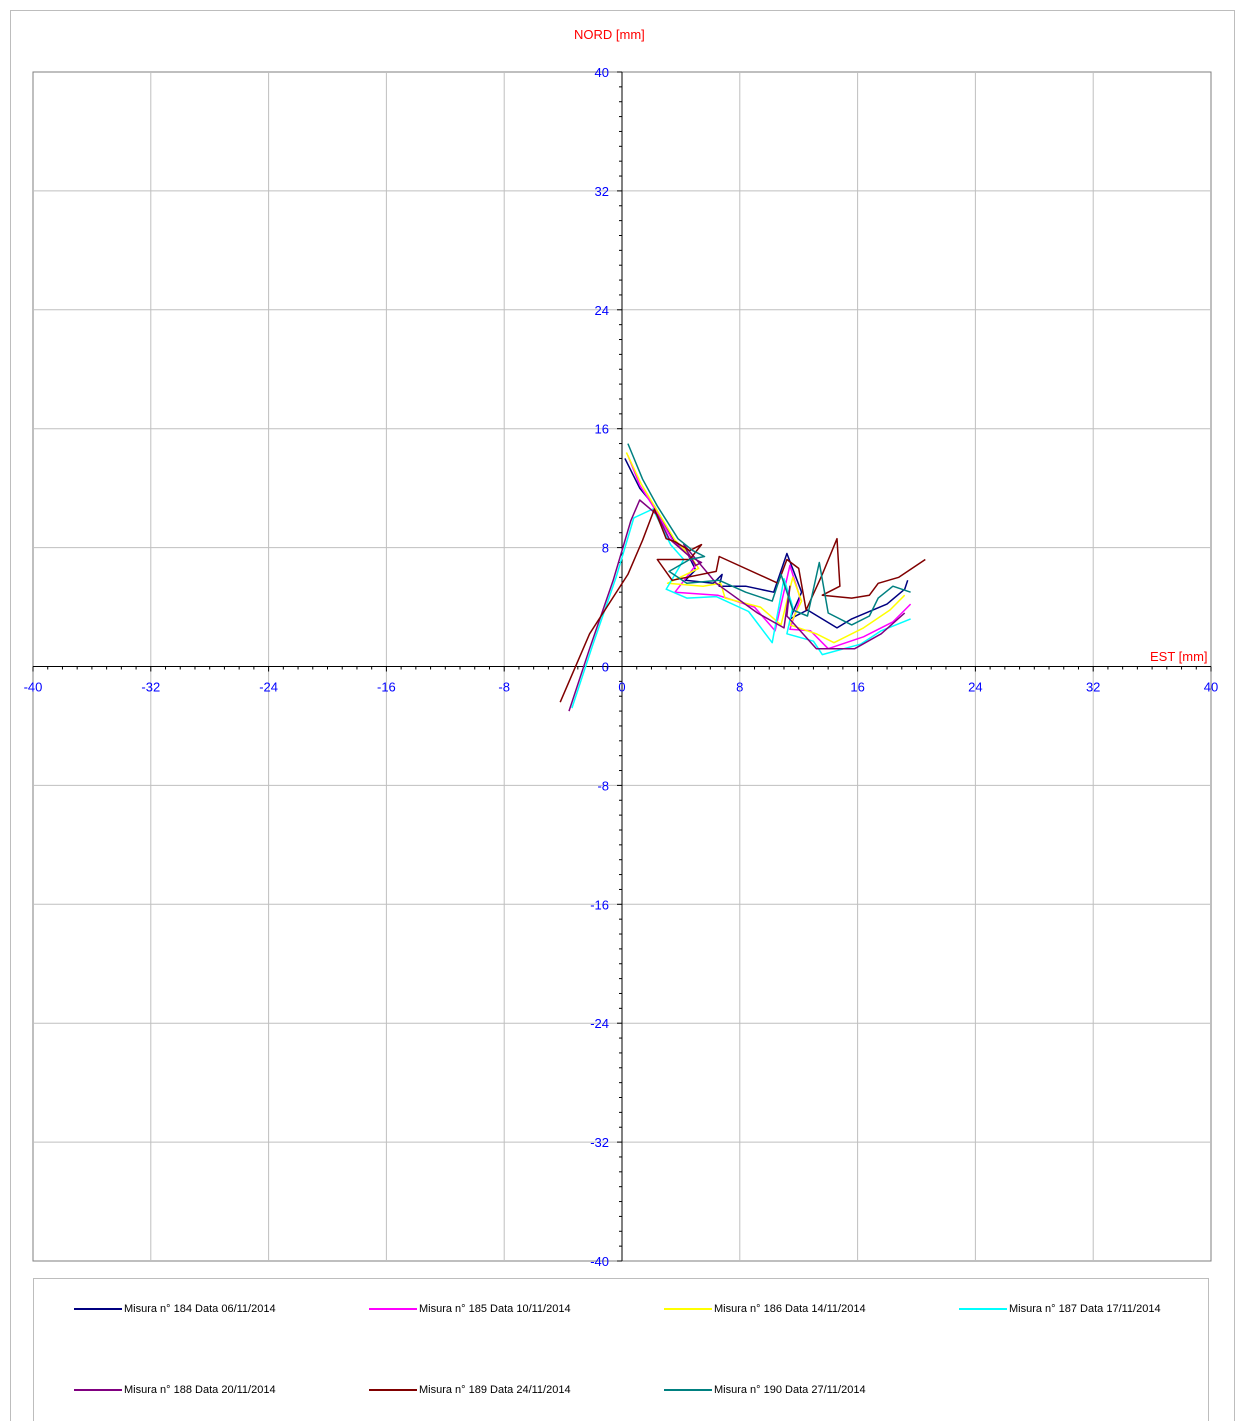 The width and height of the screenshot is (1239, 1421). Describe the element at coordinates (495, 1309) in the screenshot. I see `legend-label: Misura n° 185 Data 10/11/2014` at that location.